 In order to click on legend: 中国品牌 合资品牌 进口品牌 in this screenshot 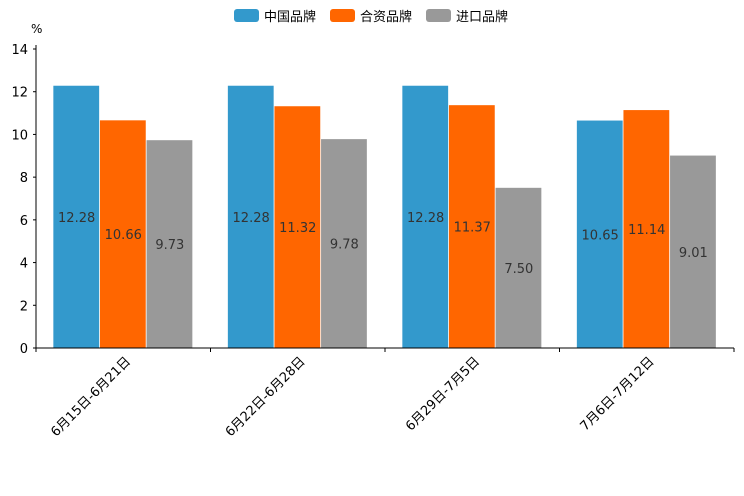, I will do `click(371, 17)`.